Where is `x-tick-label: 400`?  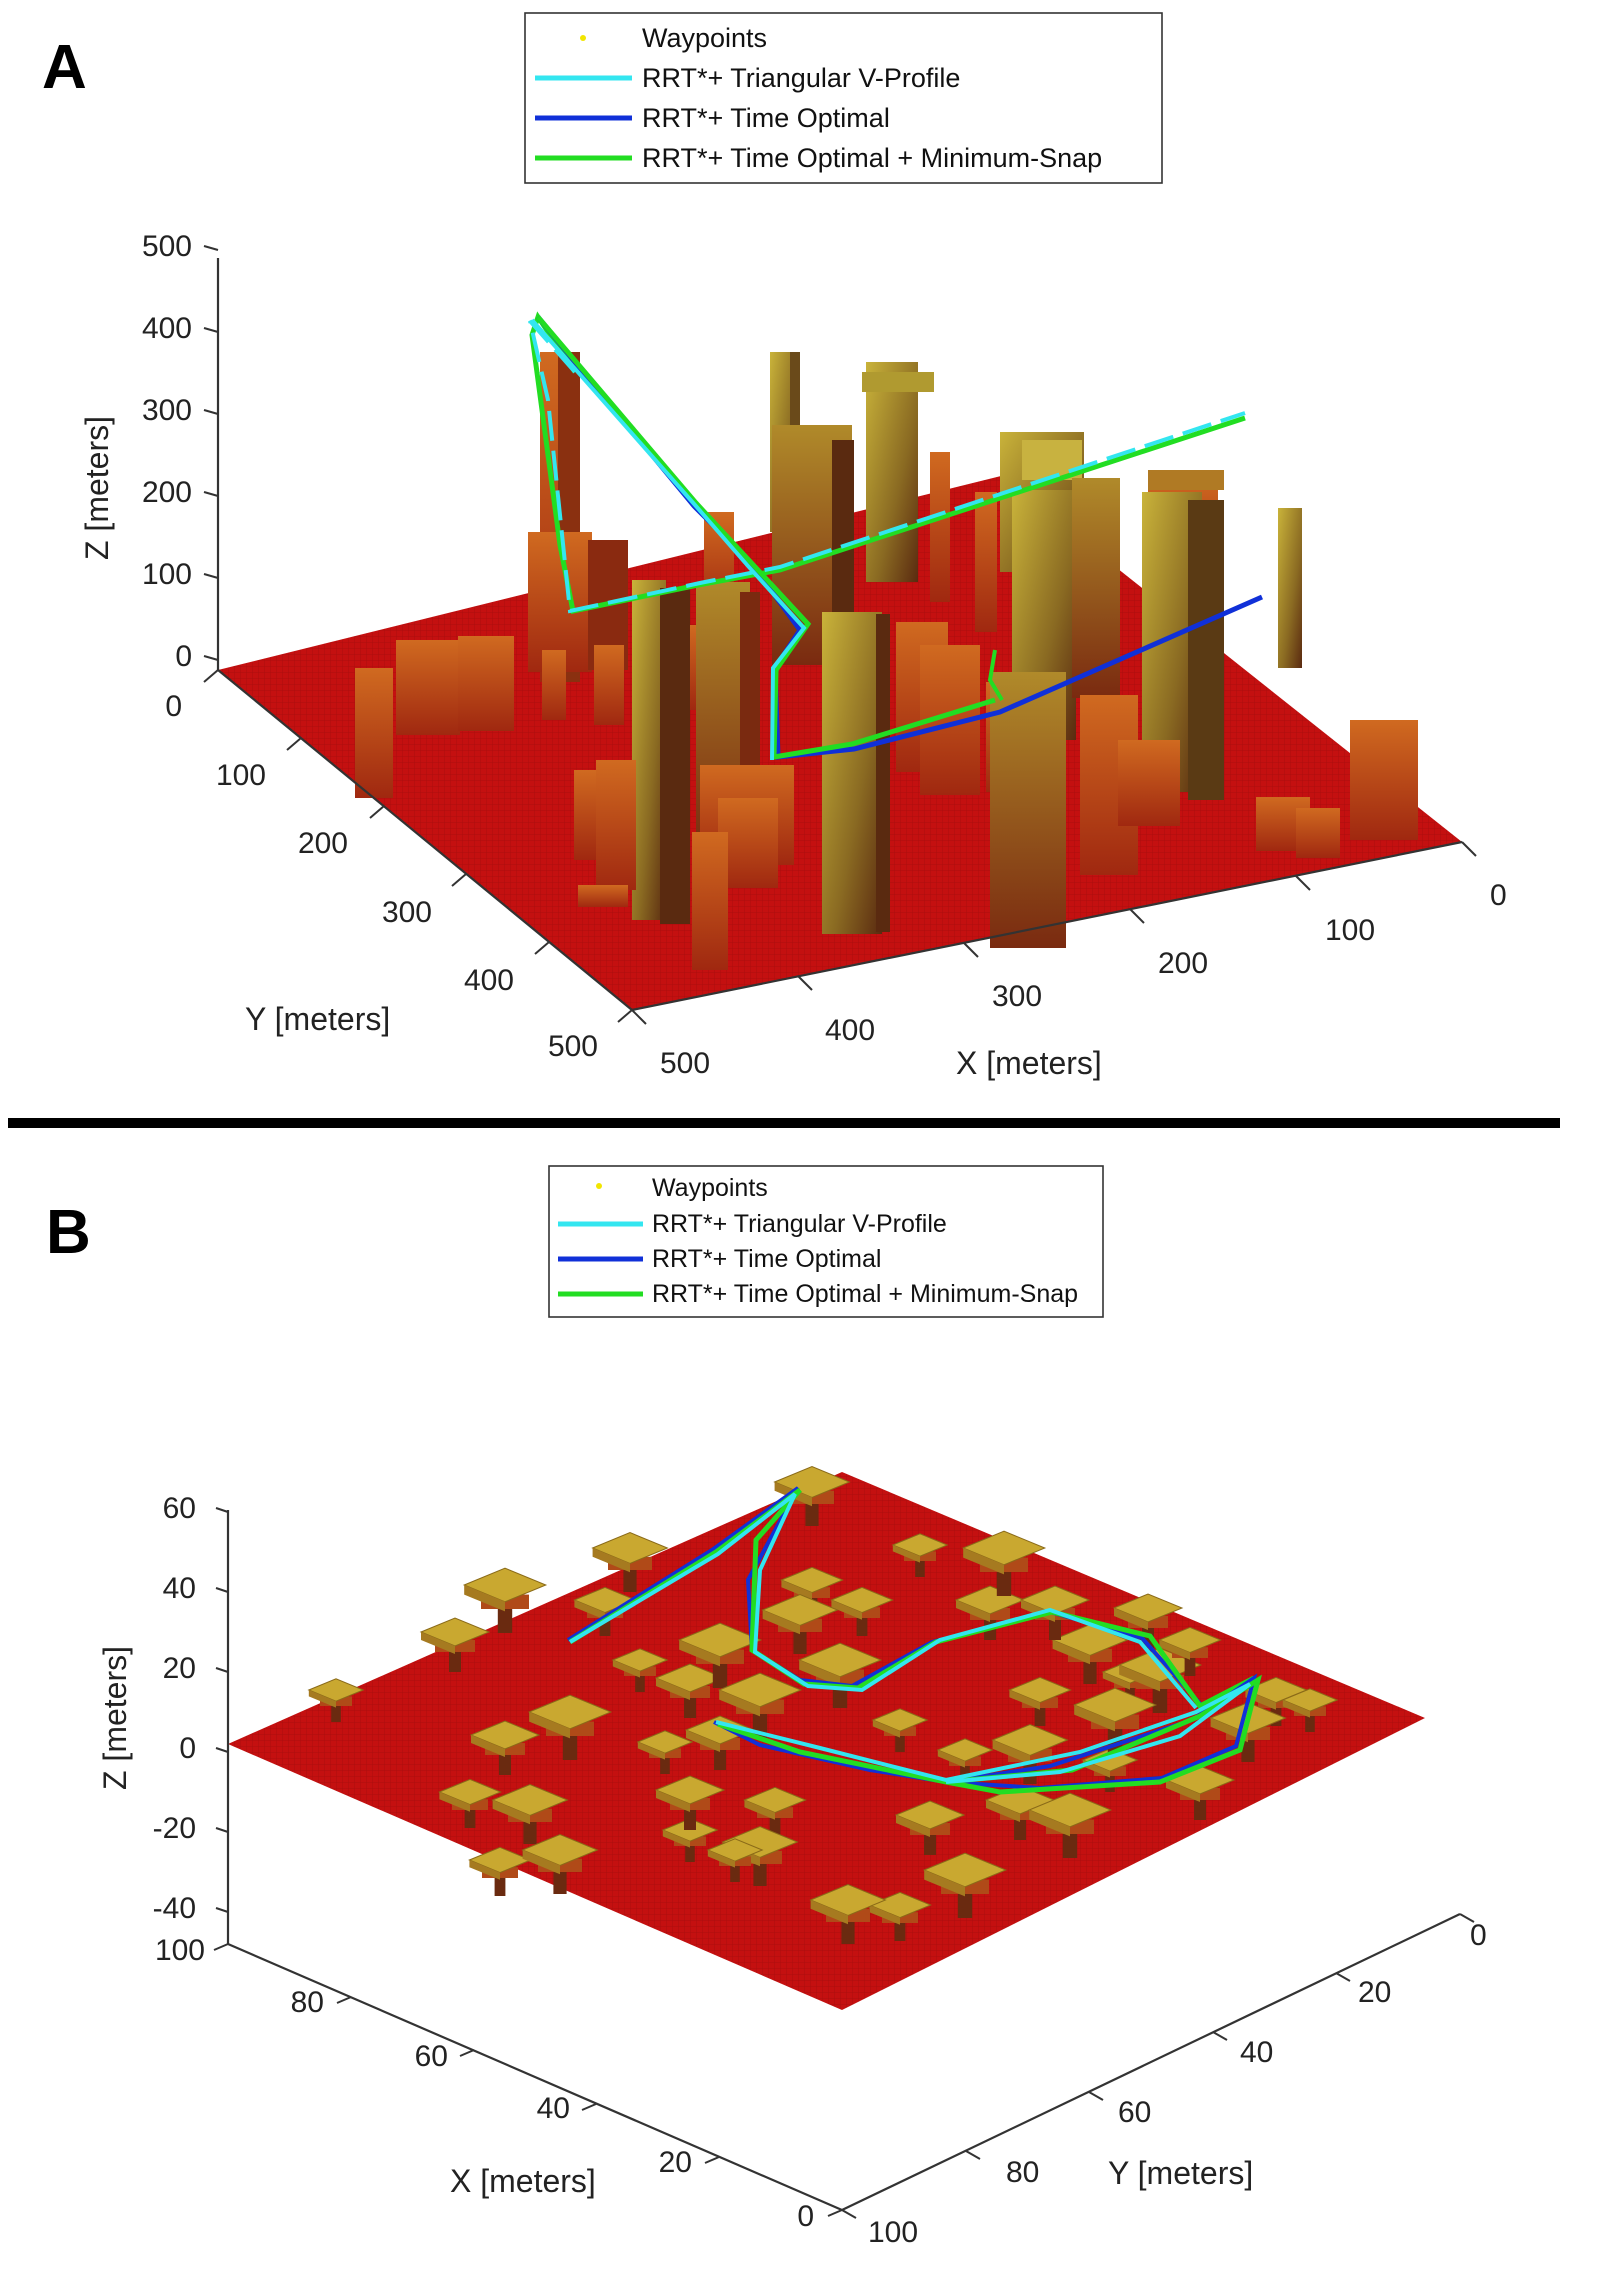
x-tick-label: 400 is located at coordinates (850, 1030).